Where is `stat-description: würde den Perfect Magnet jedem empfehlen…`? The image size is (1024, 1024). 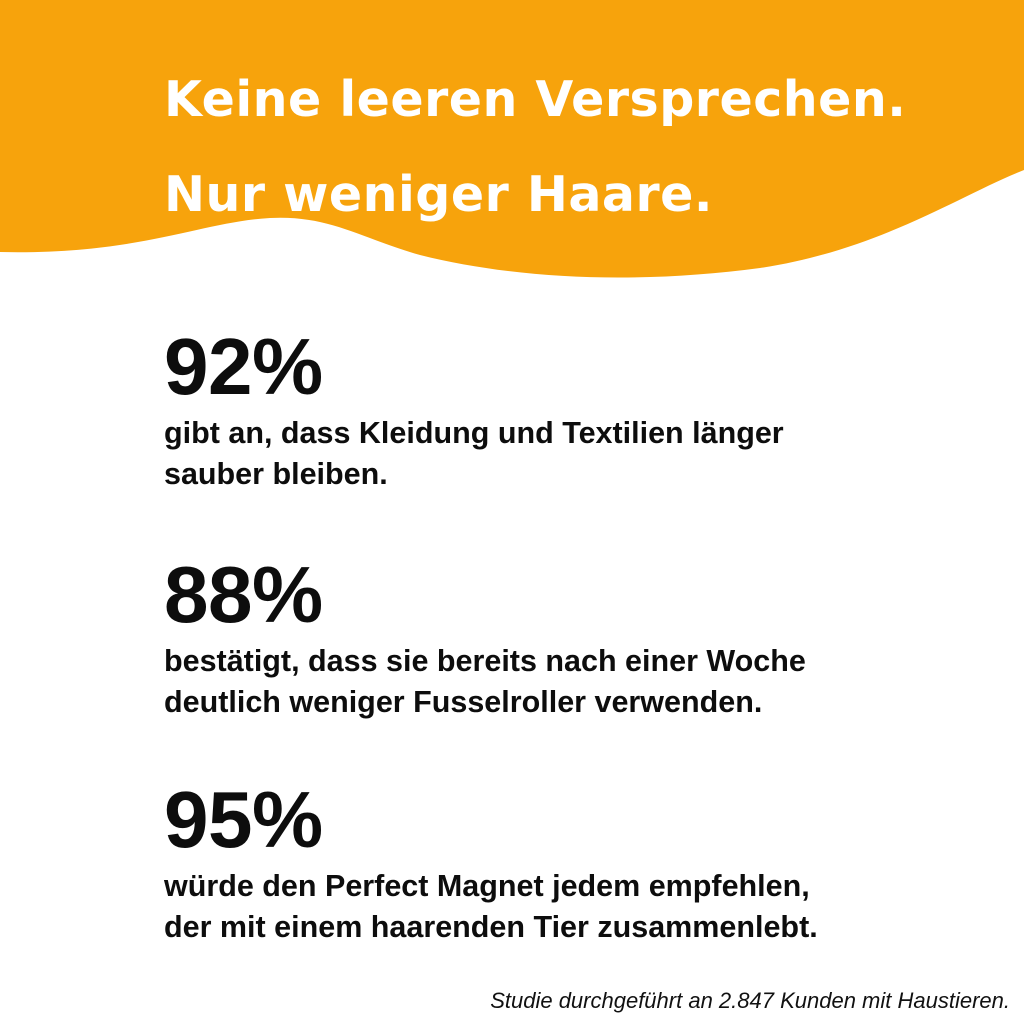 stat-description: würde den Perfect Magnet jedem empfehlen… is located at coordinates (491, 907).